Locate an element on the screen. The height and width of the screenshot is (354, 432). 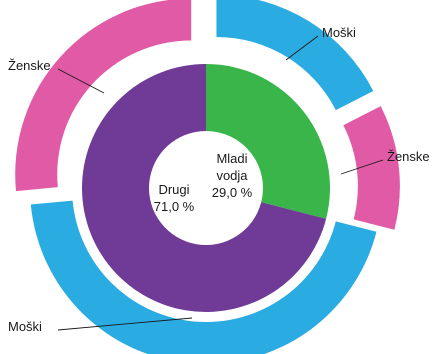
outer-slice-mladi-vodja-zenske is located at coordinates (371, 168).